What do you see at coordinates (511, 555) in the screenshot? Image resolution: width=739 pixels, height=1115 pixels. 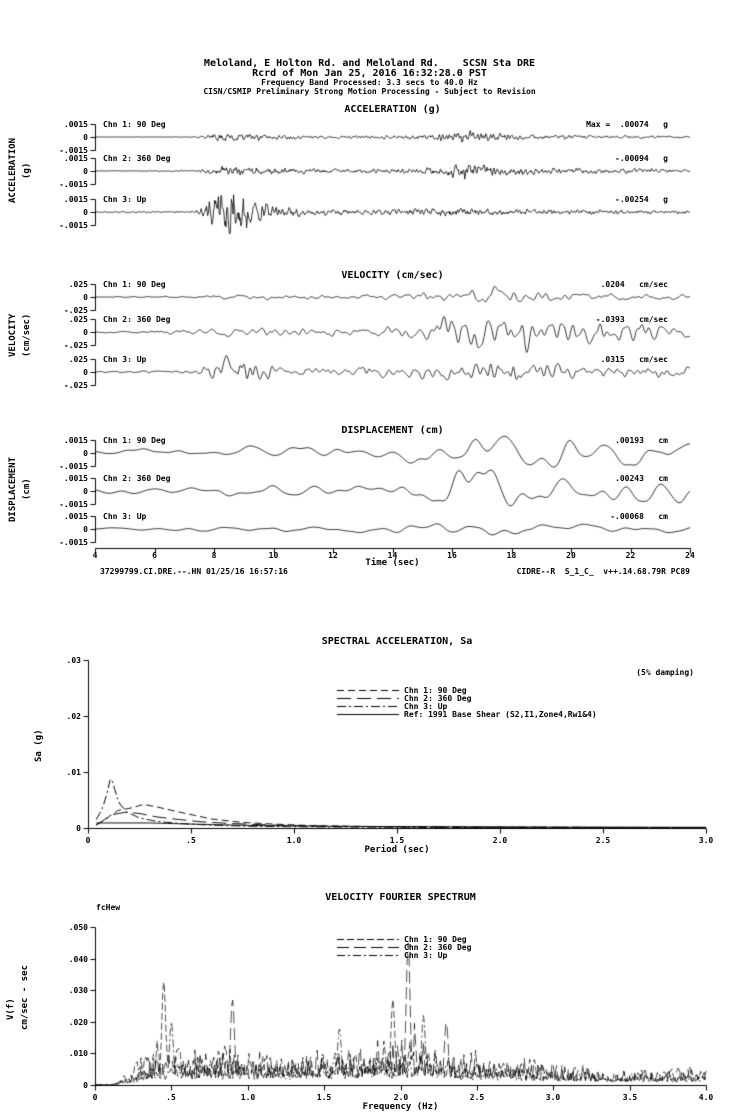 I see `time-tick-label: 18` at bounding box center [511, 555].